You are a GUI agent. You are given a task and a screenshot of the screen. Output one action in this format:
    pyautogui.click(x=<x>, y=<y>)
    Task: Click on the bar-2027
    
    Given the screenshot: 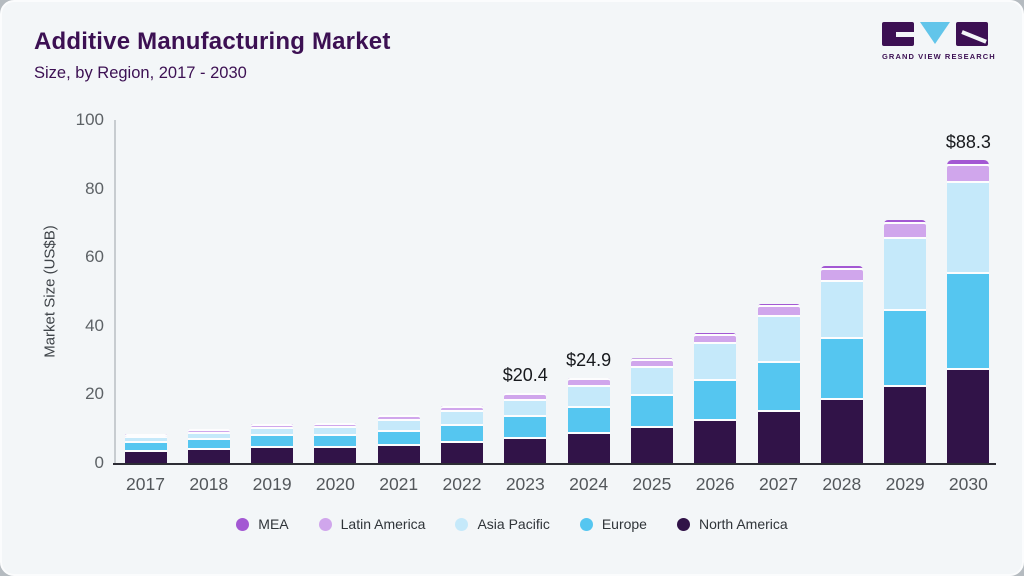 What is the action you would take?
    pyautogui.click(x=778, y=383)
    